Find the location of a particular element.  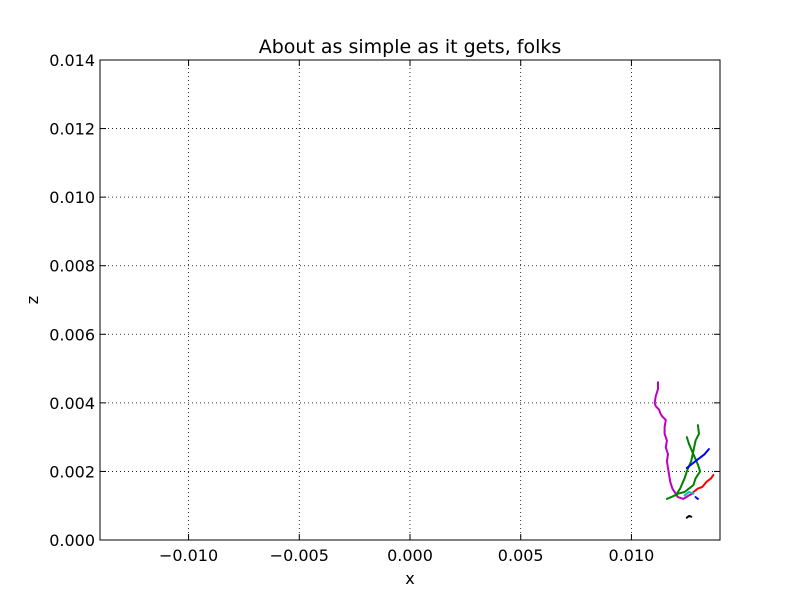

x-axis-label: x is located at coordinates (409, 578).